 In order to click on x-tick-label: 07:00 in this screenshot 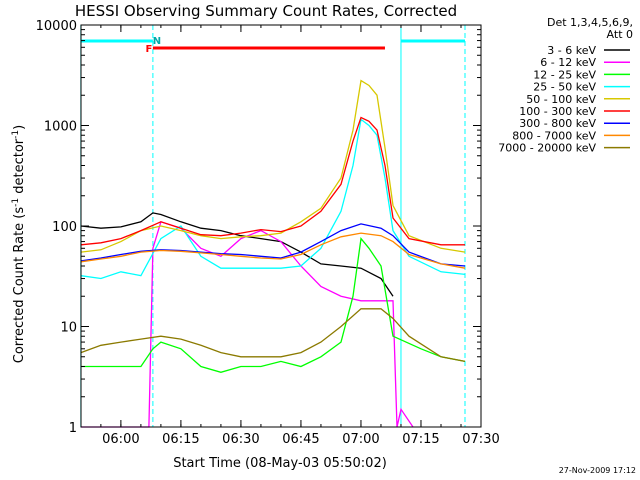, I will do `click(360, 439)`.